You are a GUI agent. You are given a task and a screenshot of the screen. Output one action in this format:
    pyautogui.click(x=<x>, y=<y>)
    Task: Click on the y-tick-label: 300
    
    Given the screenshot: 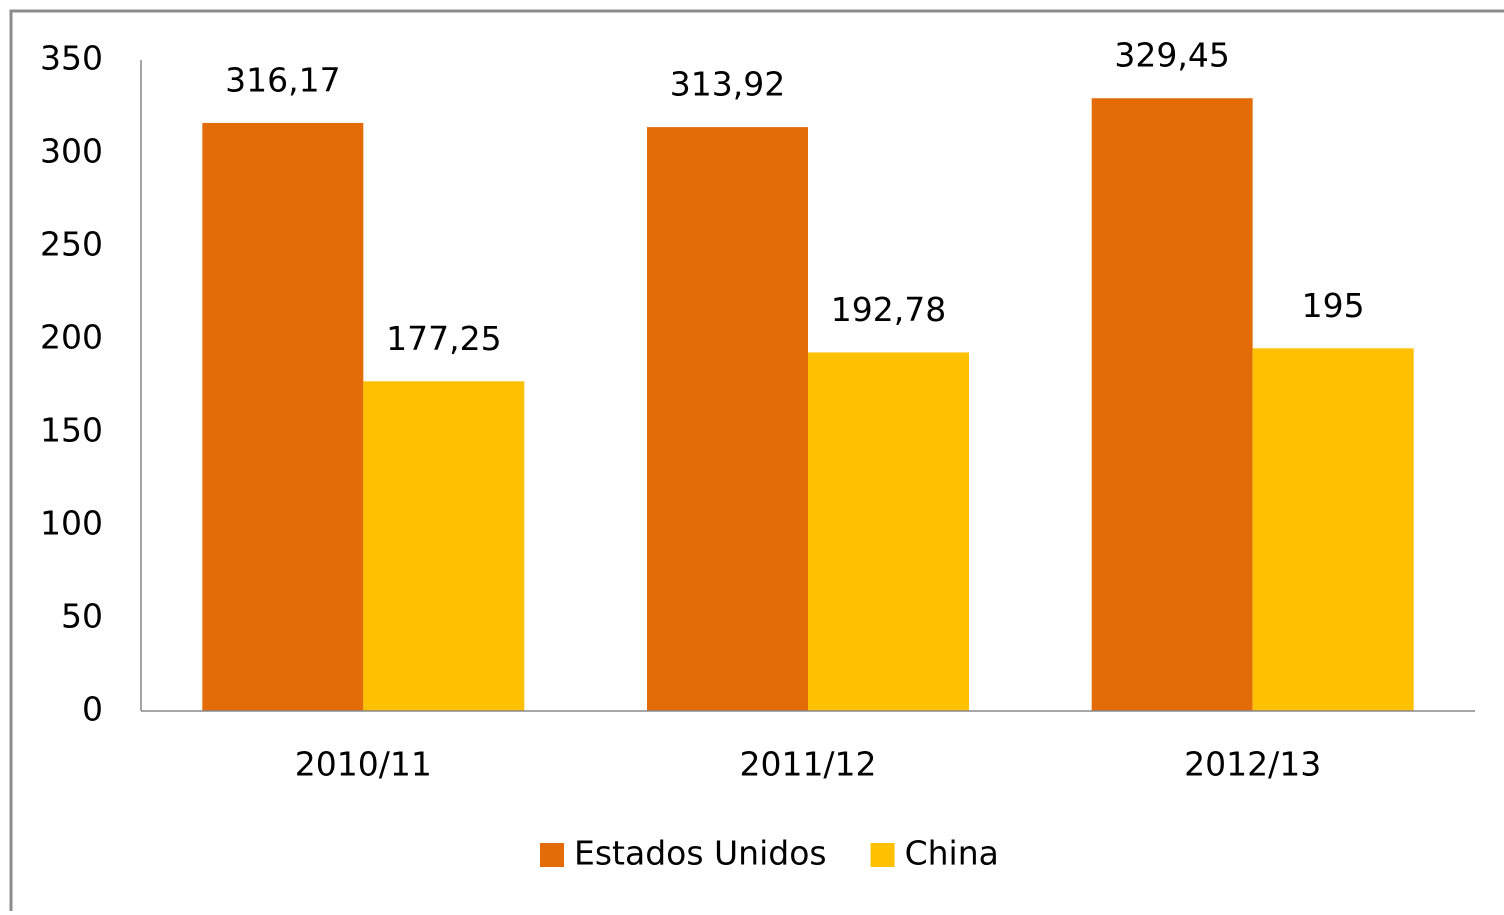 What is the action you would take?
    pyautogui.click(x=71, y=151)
    